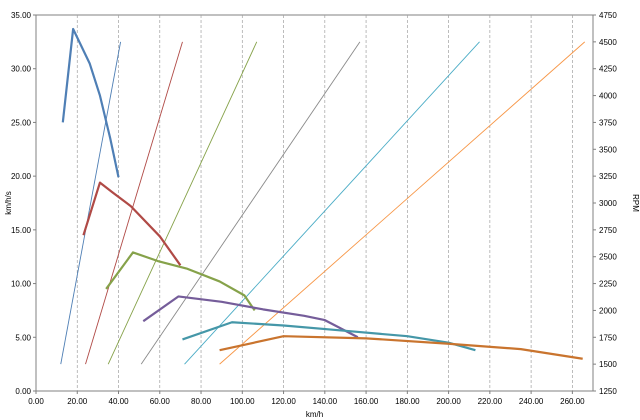 The width and height of the screenshot is (640, 420). I want to click on x-axis-title: km/h, so click(314, 414).